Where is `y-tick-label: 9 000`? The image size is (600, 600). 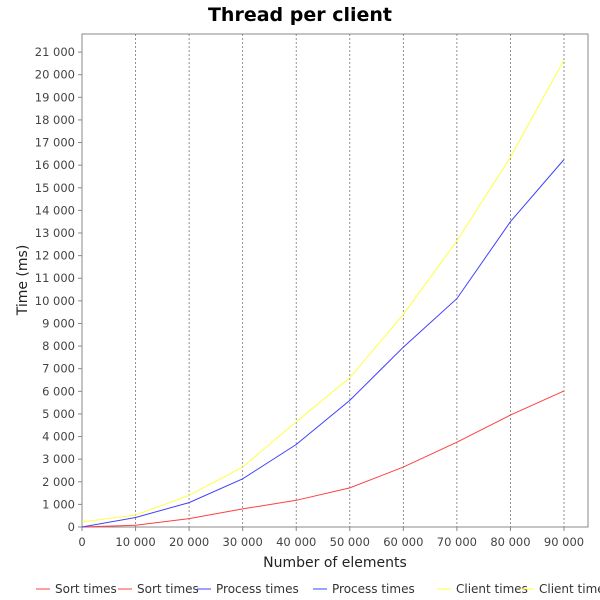
y-tick-label: 9 000 is located at coordinates (58, 323).